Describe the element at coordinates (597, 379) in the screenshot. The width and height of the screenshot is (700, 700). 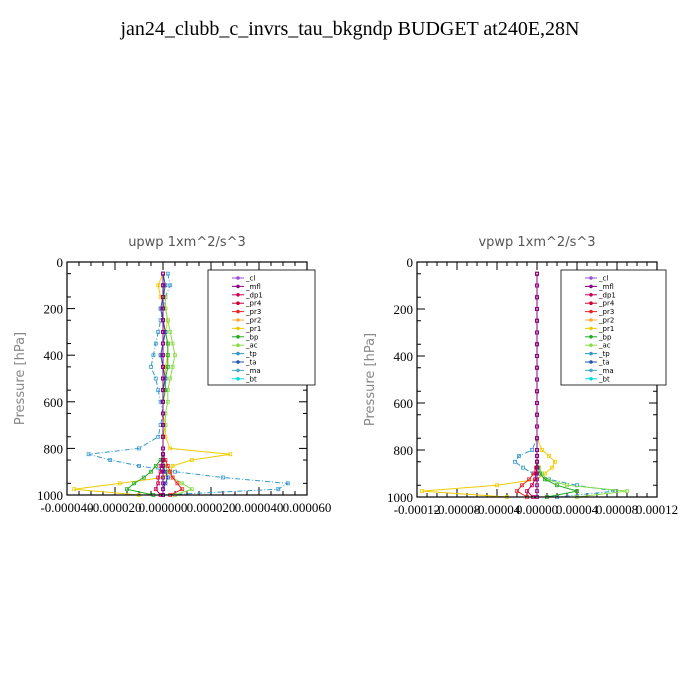
I see `legend-item-bt: _bt` at that location.